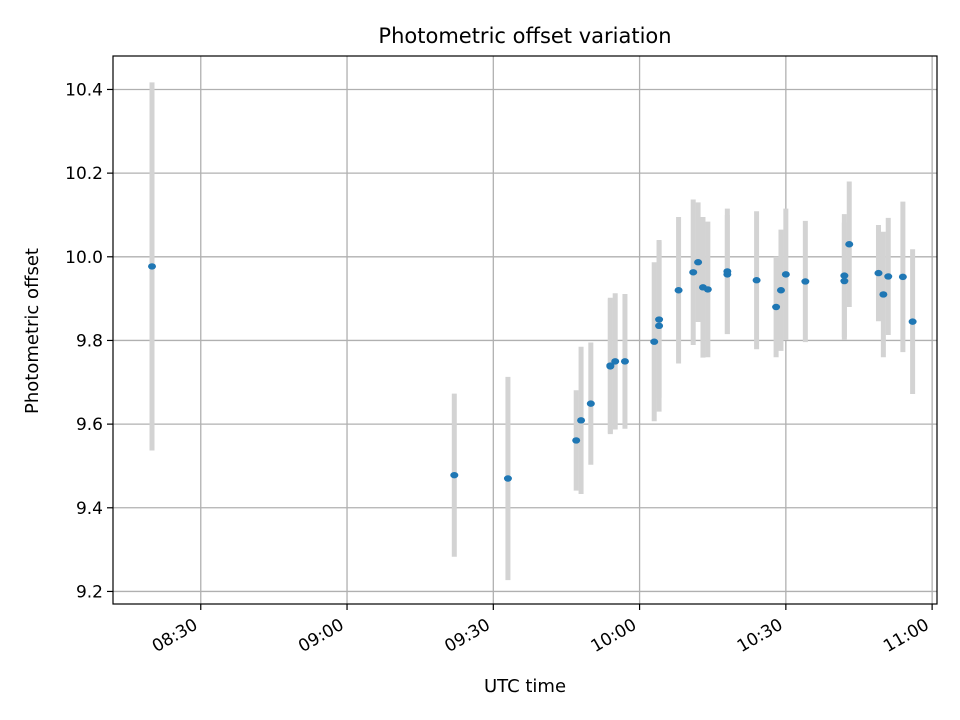 Image resolution: width=960 pixels, height=720 pixels. I want to click on y-tick-label: 10.0, so click(84, 258).